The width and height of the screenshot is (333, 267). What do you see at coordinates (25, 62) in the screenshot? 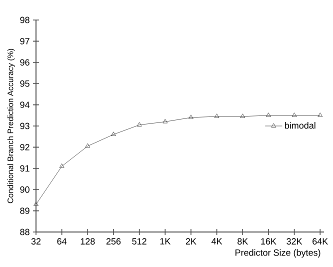
I see `y-tick-label: 96` at bounding box center [25, 62].